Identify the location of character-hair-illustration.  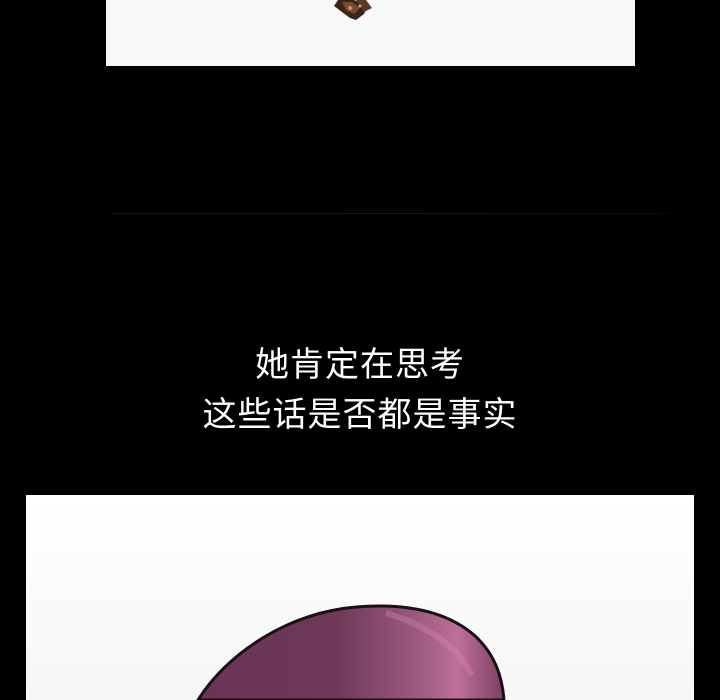
(351, 652).